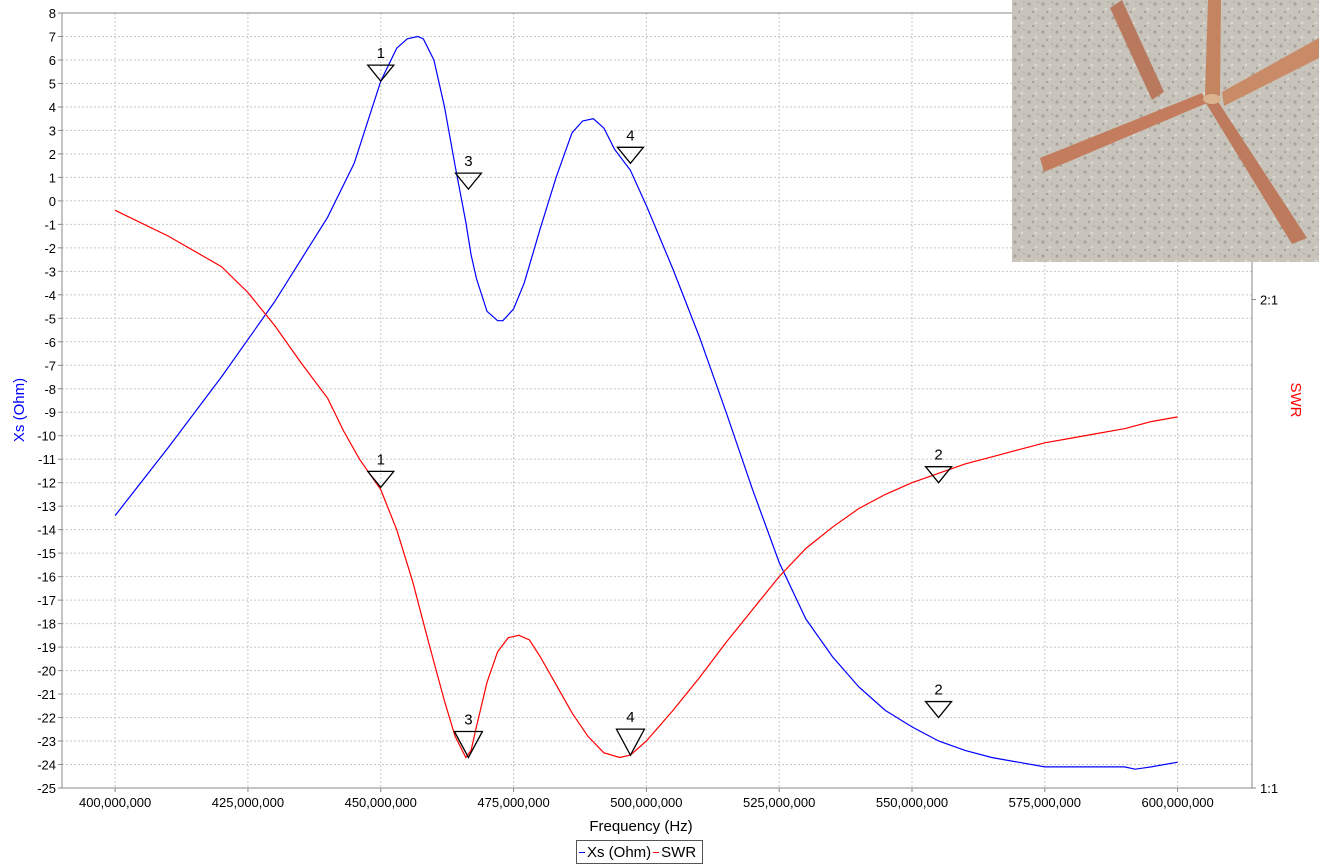 This screenshot has height=866, width=1319. What do you see at coordinates (52, 36) in the screenshot?
I see `y-tick-label: 7` at bounding box center [52, 36].